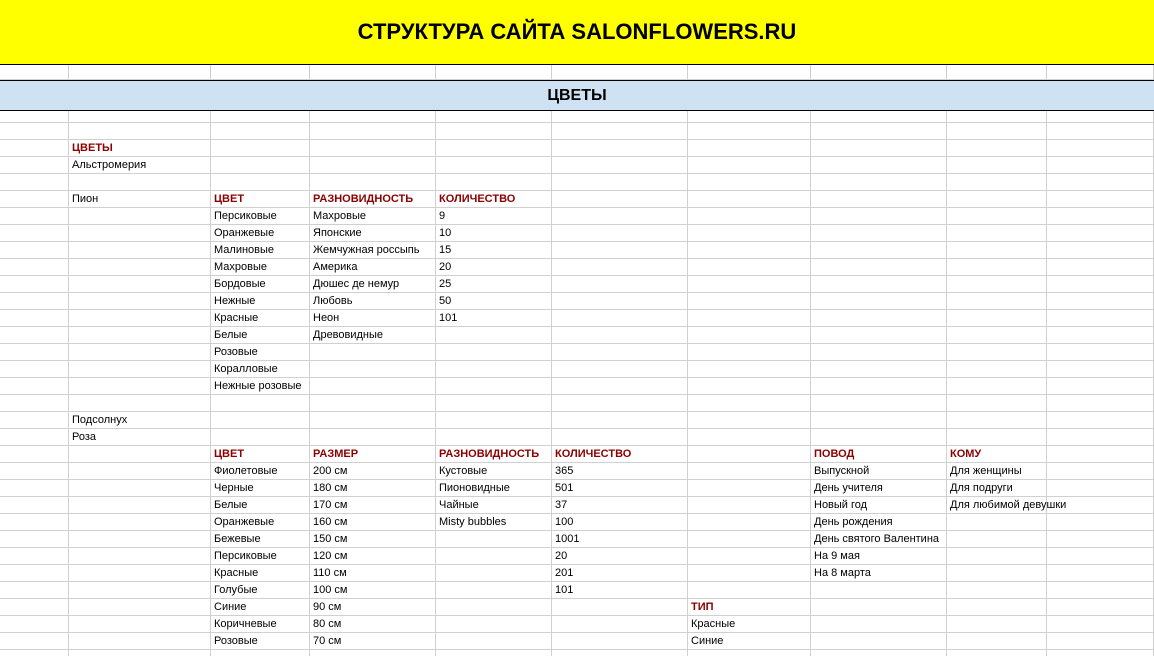  What do you see at coordinates (494, 284) in the screenshot?
I see `cell-text: 25` at bounding box center [494, 284].